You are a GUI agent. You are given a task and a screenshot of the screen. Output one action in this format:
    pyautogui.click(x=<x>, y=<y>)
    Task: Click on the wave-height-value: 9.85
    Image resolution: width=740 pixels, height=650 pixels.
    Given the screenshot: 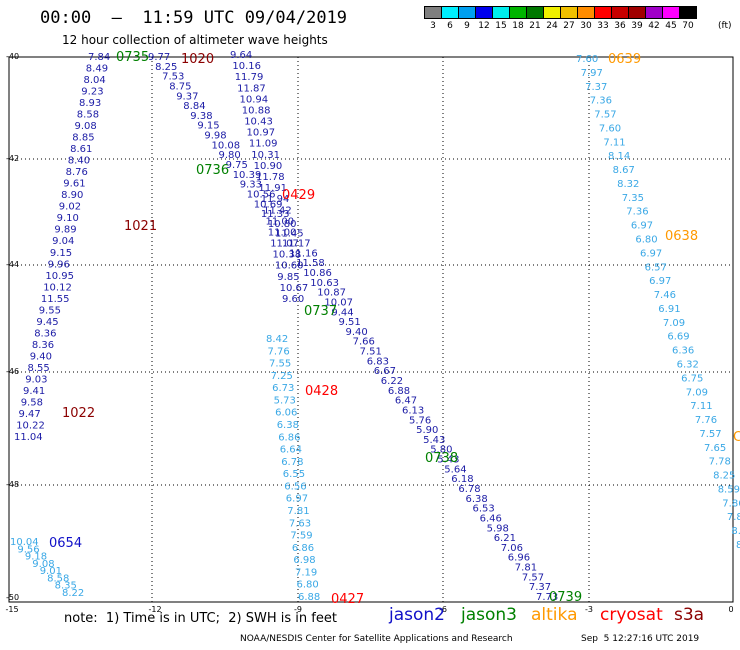 What is the action you would take?
    pyautogui.click(x=288, y=277)
    